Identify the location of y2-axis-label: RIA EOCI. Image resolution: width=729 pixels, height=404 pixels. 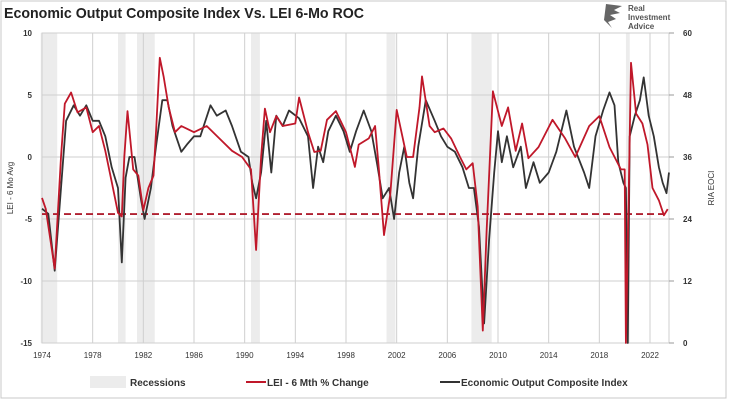
(711, 188).